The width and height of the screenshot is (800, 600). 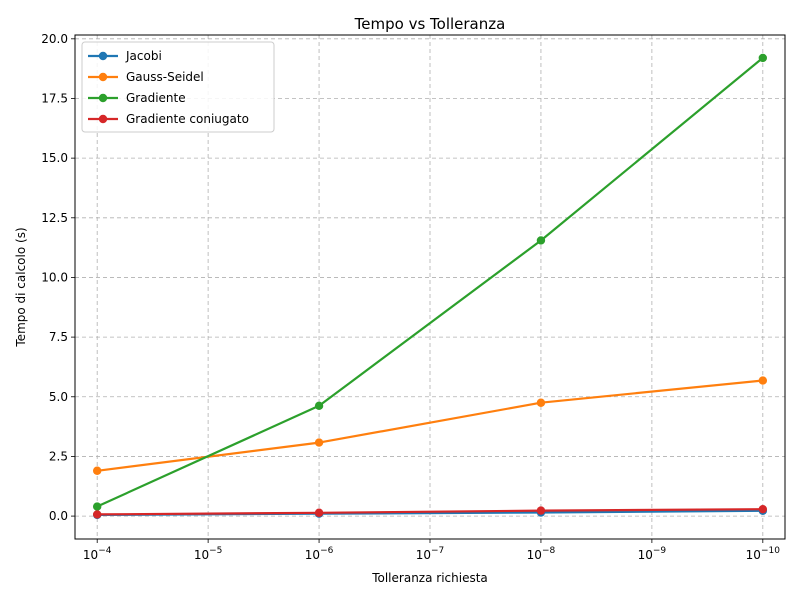 I want to click on x-tick-label: 10⁻⁹, so click(x=652, y=554).